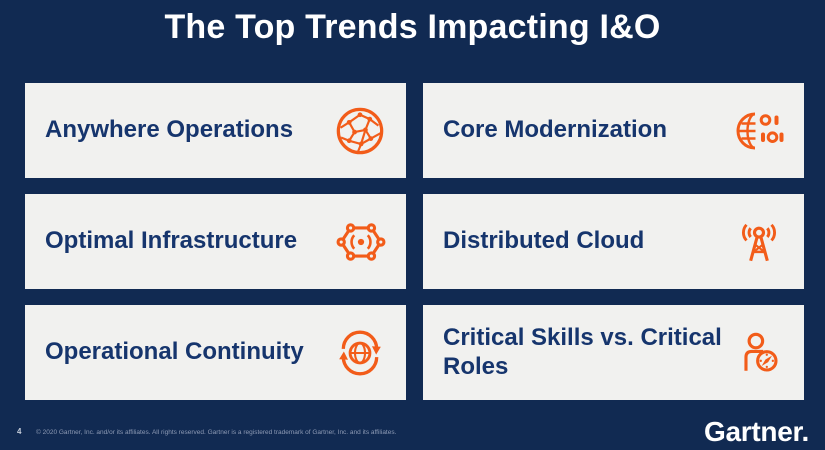  Describe the element at coordinates (544, 241) in the screenshot. I see `card-label: Distributed Cloud` at that location.